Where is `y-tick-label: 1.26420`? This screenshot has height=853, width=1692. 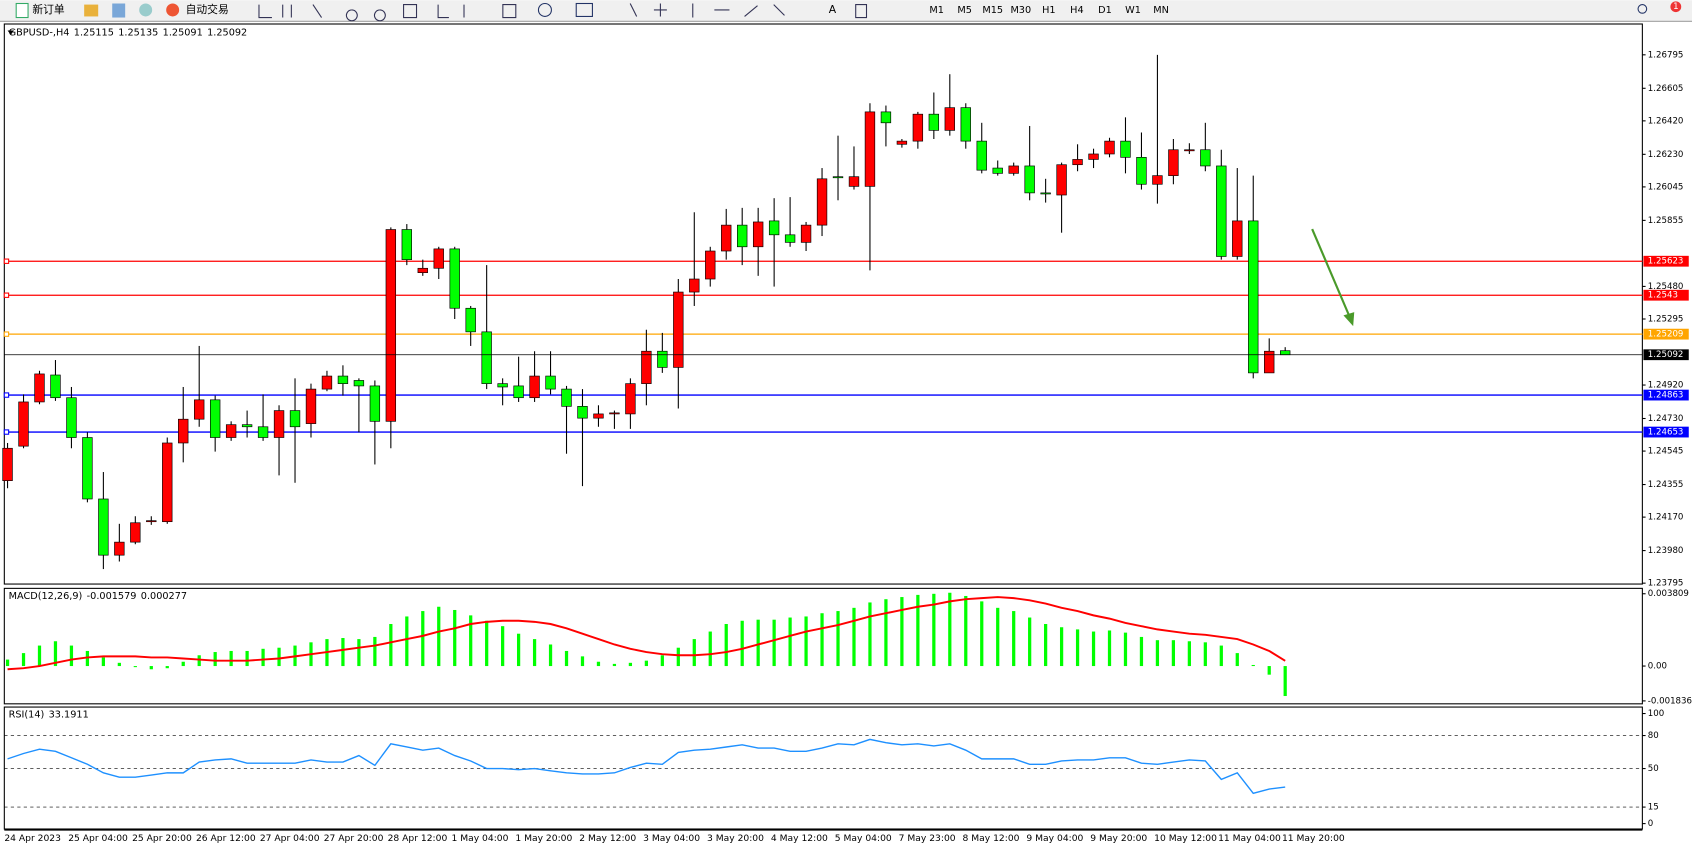 y-tick-label: 1.26420 is located at coordinates (1666, 121).